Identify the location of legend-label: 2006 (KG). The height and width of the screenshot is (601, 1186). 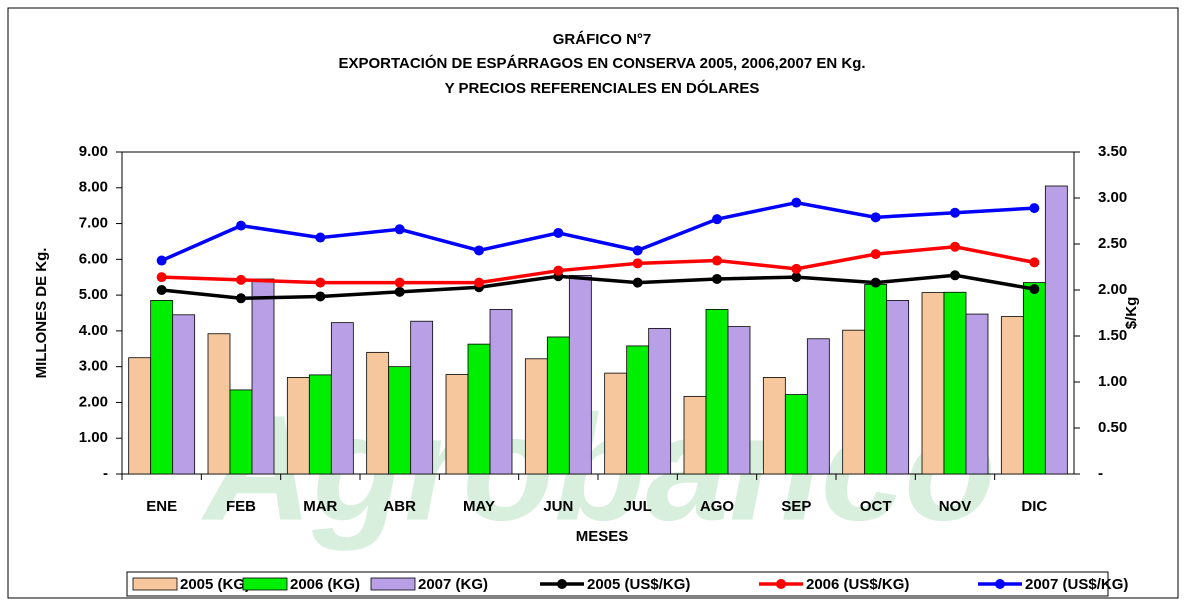
(325, 584).